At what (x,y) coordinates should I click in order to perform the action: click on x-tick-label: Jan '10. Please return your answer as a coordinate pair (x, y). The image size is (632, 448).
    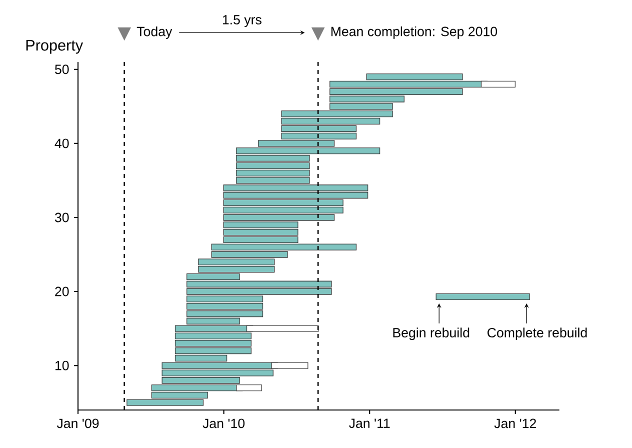
    Looking at the image, I should click on (223, 423).